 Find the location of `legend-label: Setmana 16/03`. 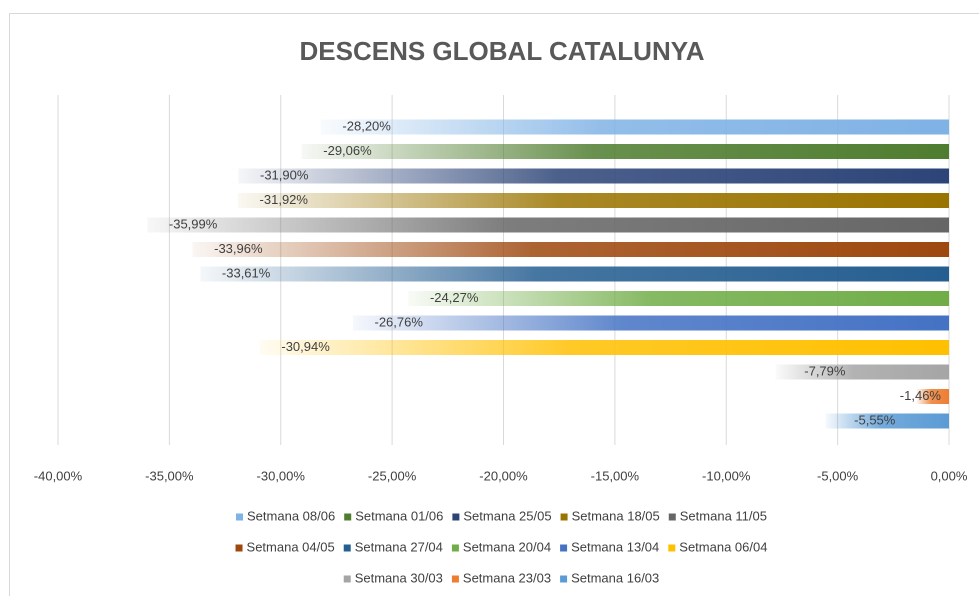

legend-label: Setmana 16/03 is located at coordinates (615, 577).